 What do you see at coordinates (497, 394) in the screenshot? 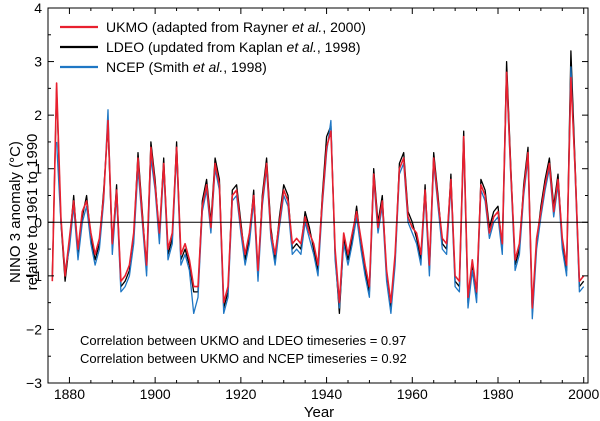
I see `x-tick-label: 1980` at bounding box center [497, 394].